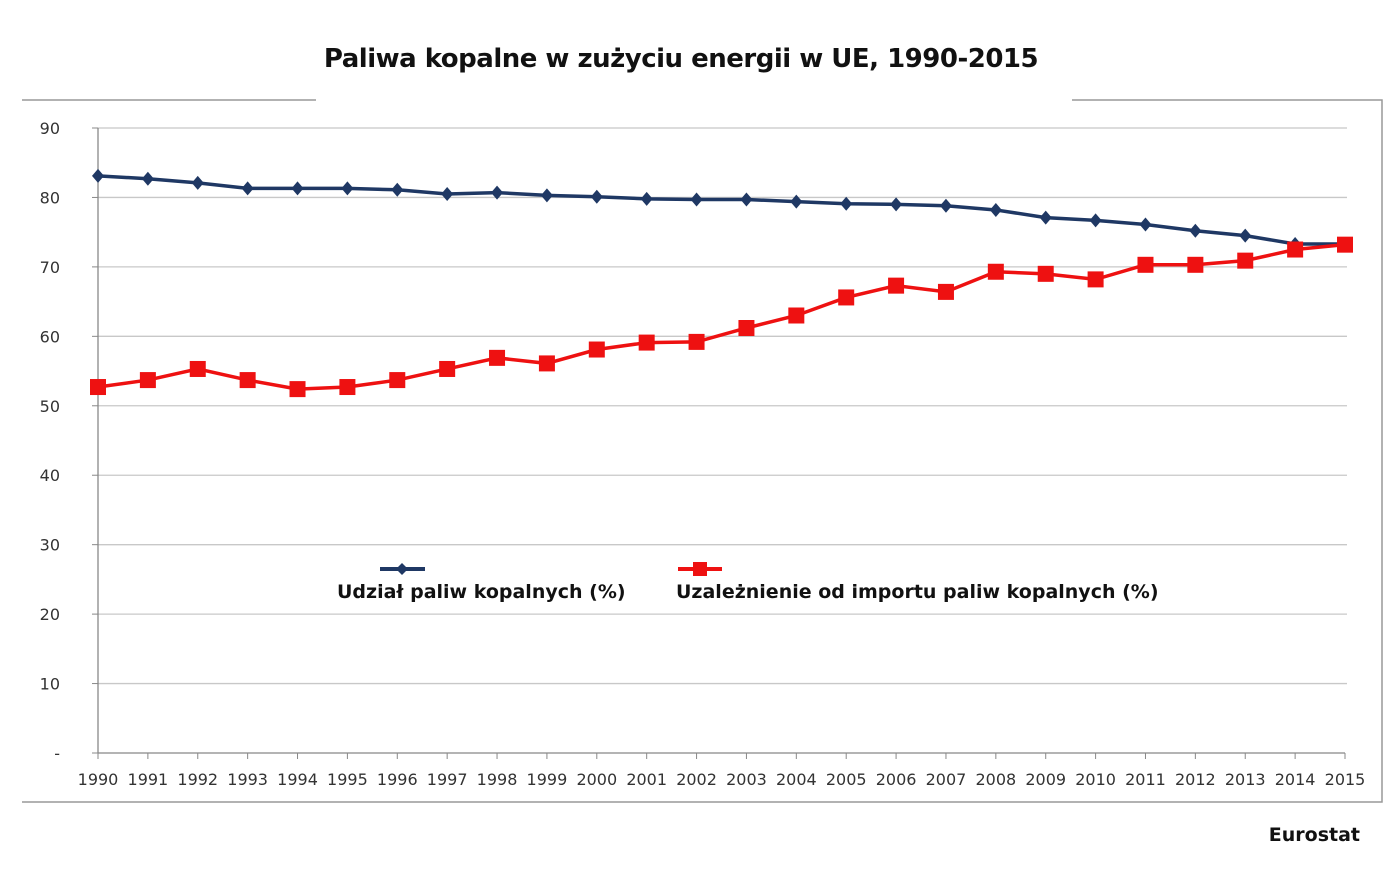 This screenshot has height=886, width=1400. Describe the element at coordinates (50, 406) in the screenshot. I see `y-tick-label: 50` at that location.